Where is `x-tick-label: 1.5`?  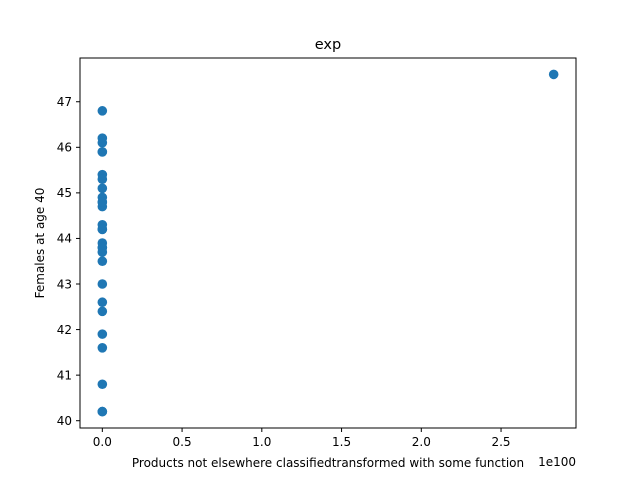
x-tick-label: 1.5 is located at coordinates (341, 442).